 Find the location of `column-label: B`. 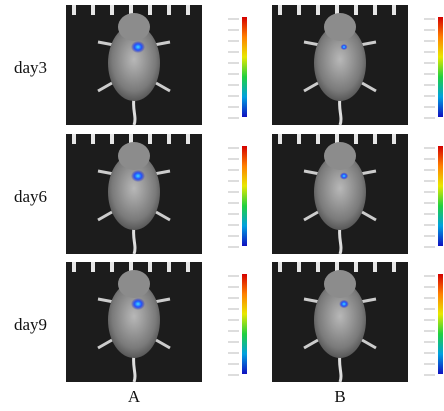

column-label: B is located at coordinates (339, 396).